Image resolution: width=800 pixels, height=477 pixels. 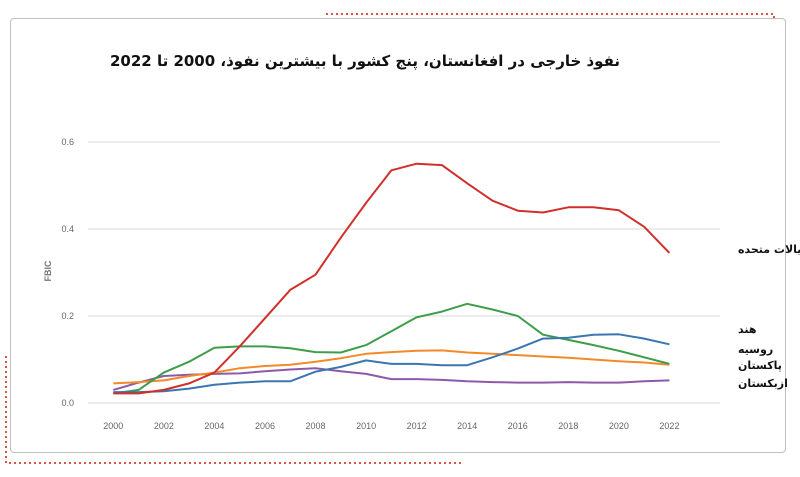 I want to click on y-tick-label: 0.2, so click(x=67, y=316).